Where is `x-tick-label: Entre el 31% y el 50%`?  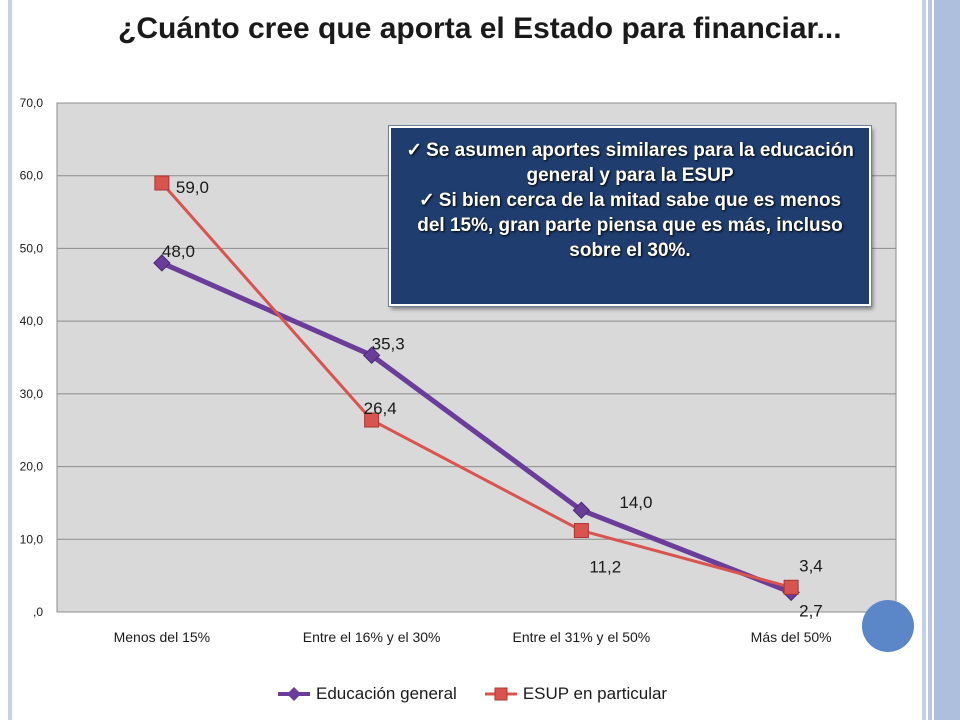
x-tick-label: Entre el 31% y el 50% is located at coordinates (582, 637).